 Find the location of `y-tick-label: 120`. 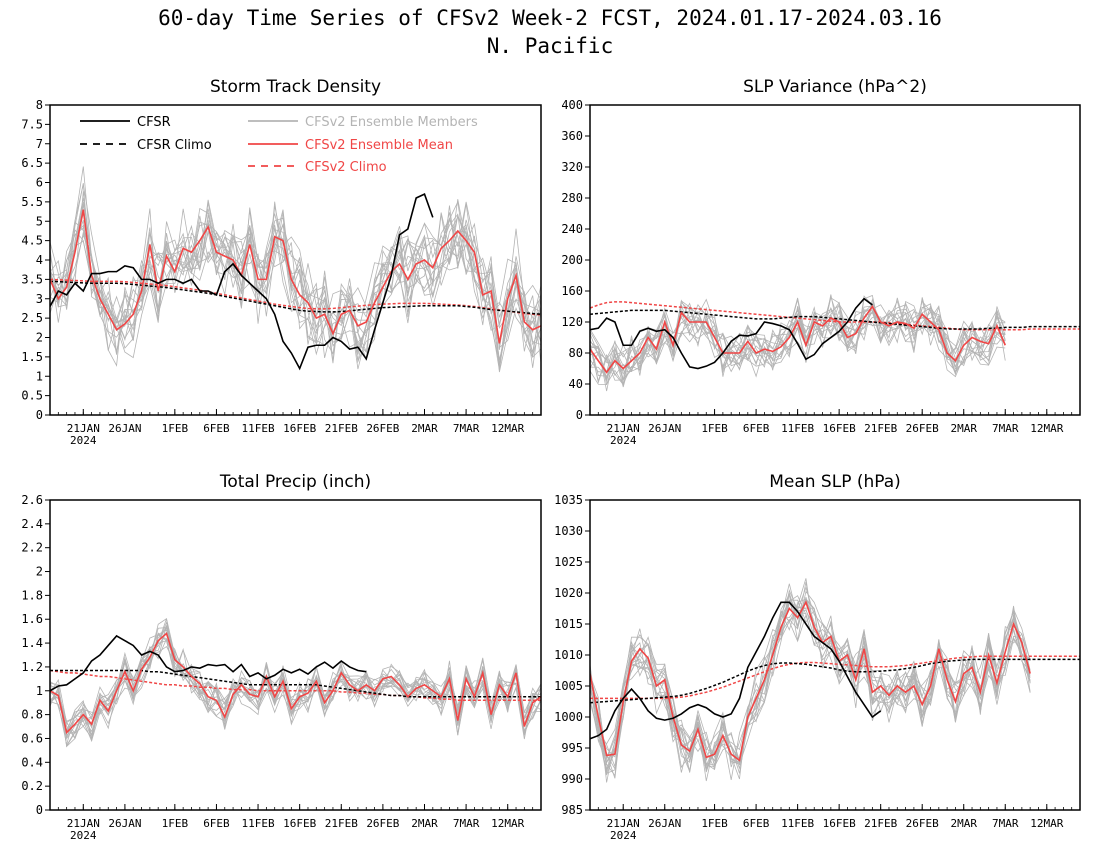

y-tick-label: 120 is located at coordinates (572, 322).